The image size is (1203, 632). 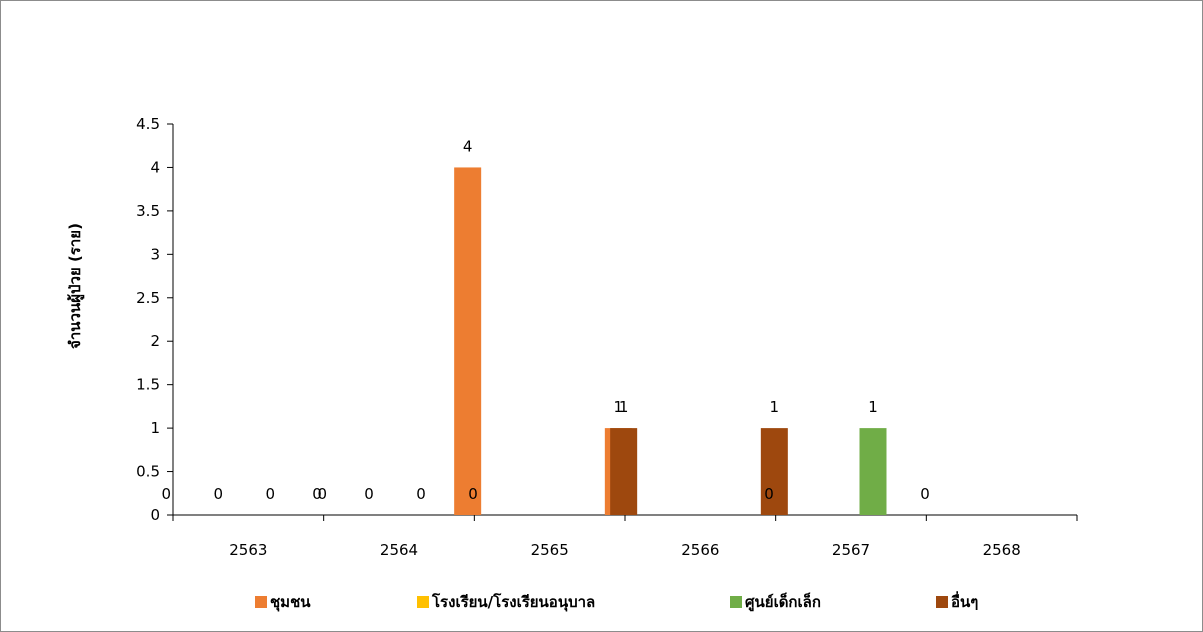 What do you see at coordinates (468, 146) in the screenshot?
I see `data-label: 4` at bounding box center [468, 146].